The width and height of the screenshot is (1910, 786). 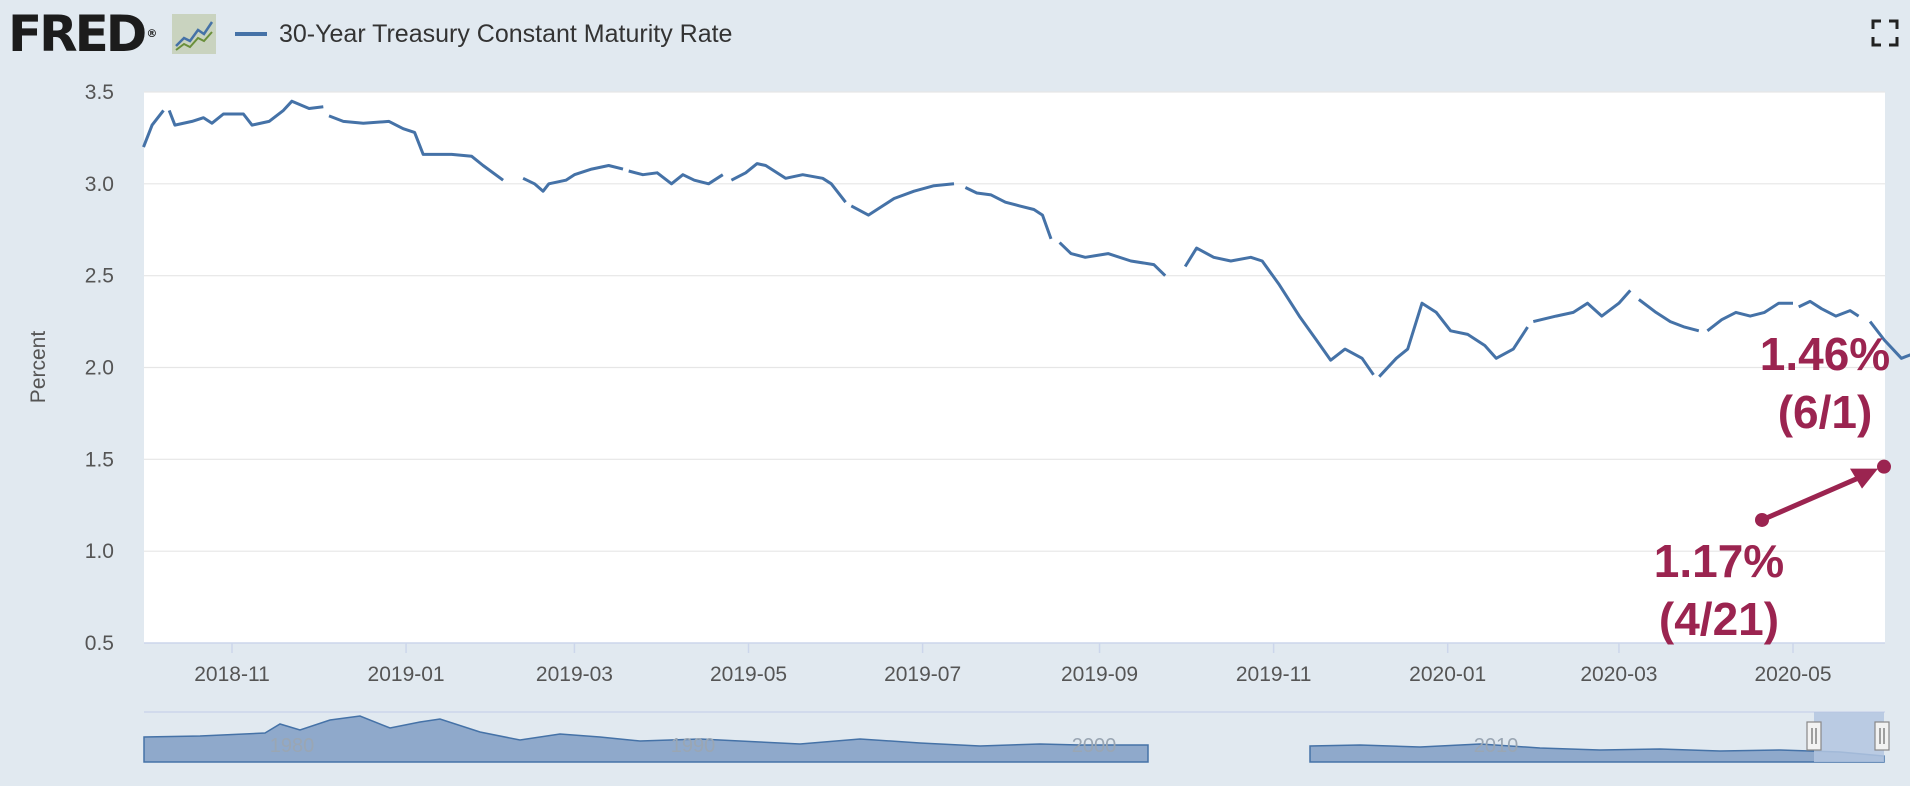 What do you see at coordinates (99, 92) in the screenshot?
I see `y-tick-label: 3.5` at bounding box center [99, 92].